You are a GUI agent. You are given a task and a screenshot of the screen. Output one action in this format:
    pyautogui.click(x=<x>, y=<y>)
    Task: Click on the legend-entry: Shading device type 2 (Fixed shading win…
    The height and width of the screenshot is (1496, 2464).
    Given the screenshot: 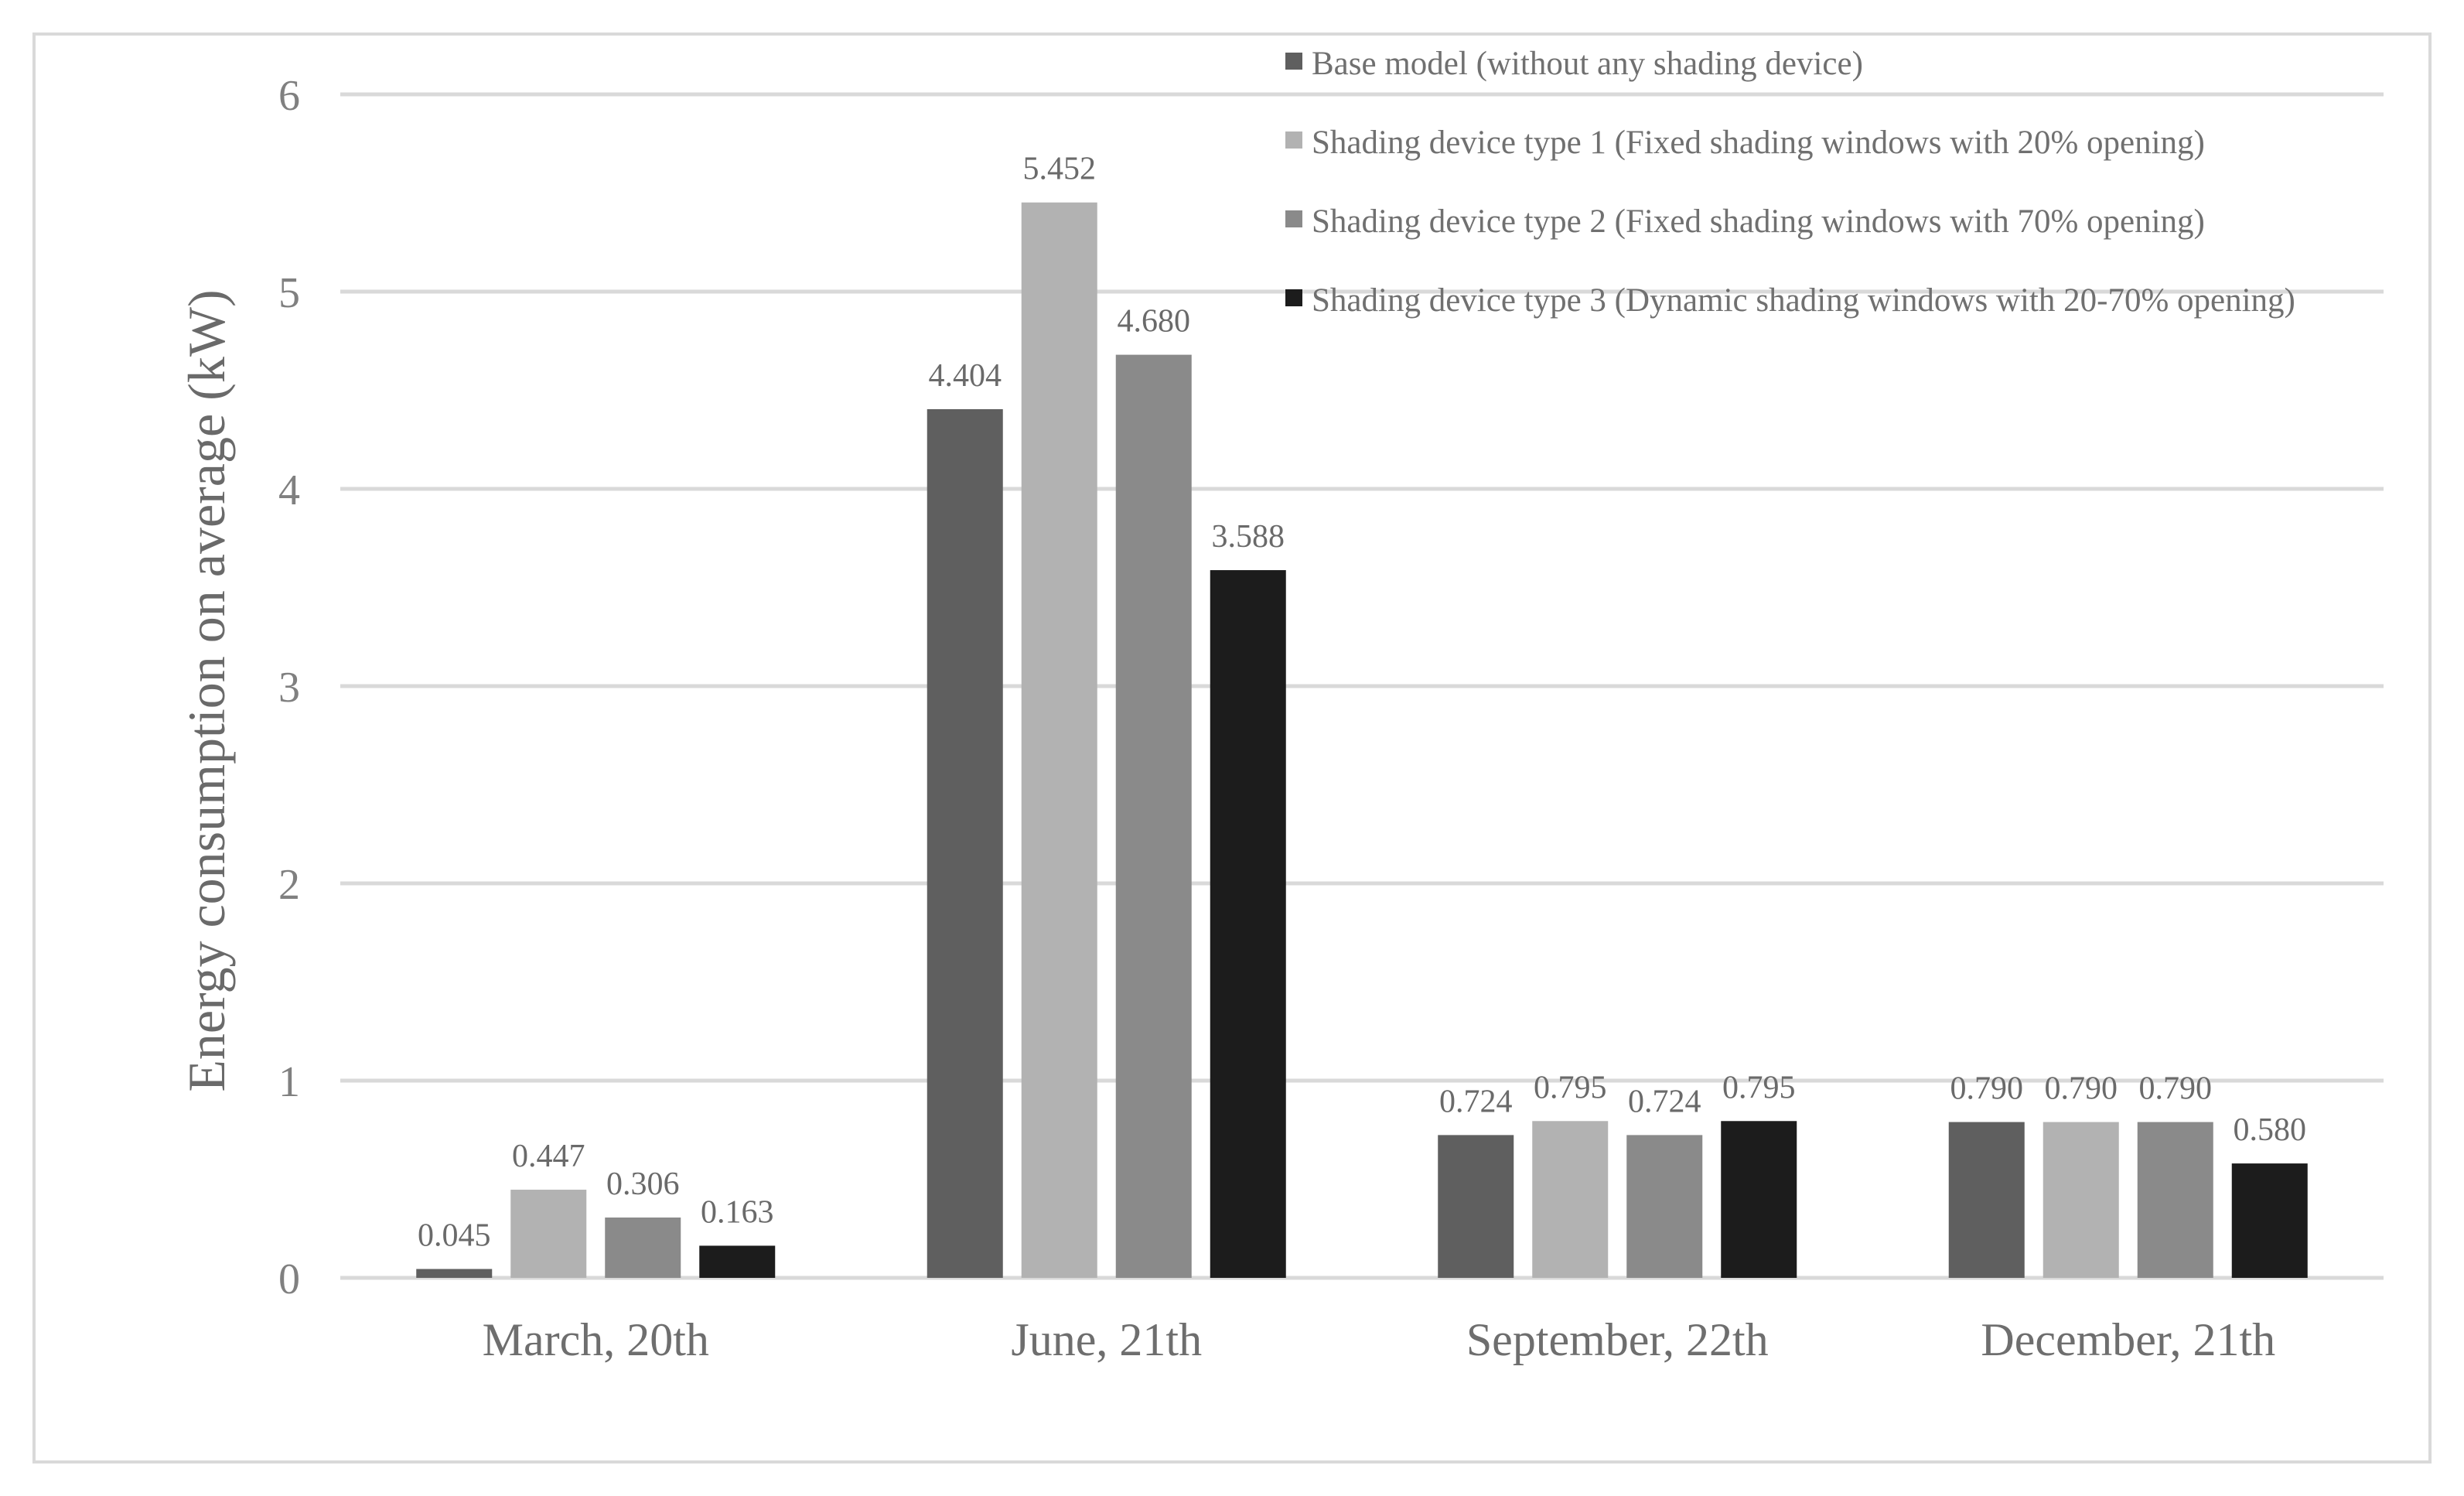 What is the action you would take?
    pyautogui.click(x=1758, y=221)
    